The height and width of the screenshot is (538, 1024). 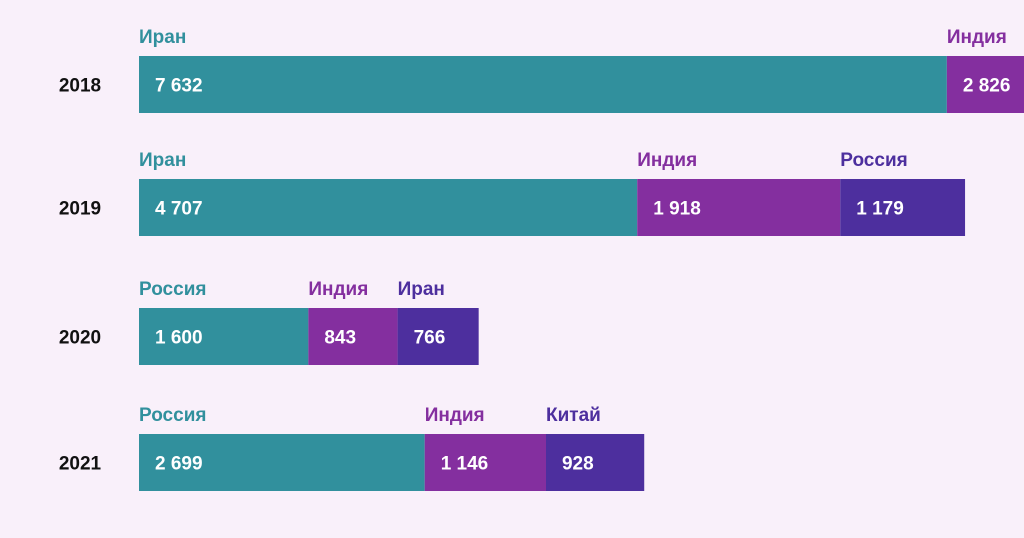 What do you see at coordinates (179, 209) in the screenshot?
I see `segment-value-label: 4 707` at bounding box center [179, 209].